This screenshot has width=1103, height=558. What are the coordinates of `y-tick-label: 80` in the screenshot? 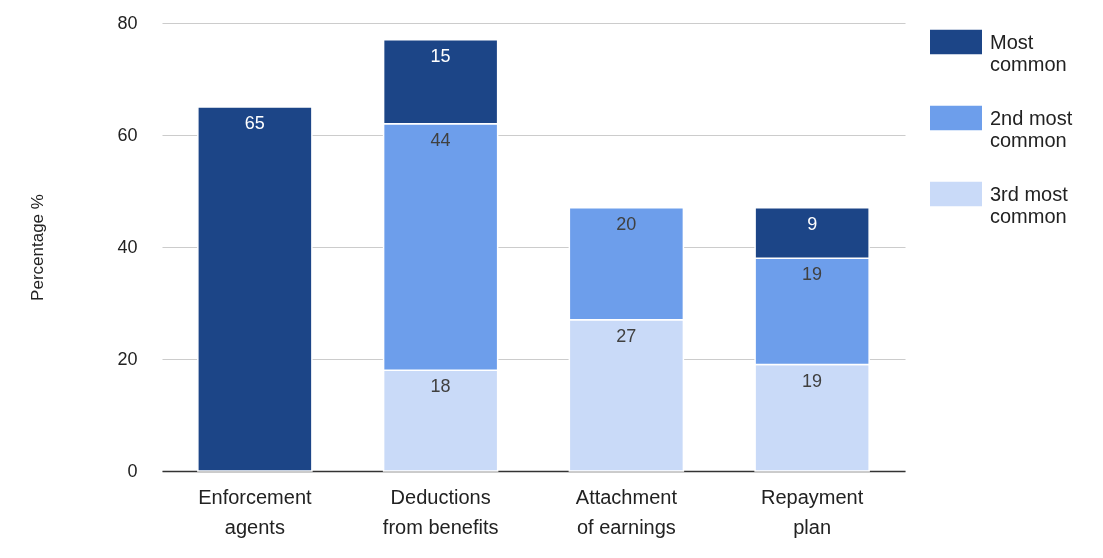 It's located at (127, 22).